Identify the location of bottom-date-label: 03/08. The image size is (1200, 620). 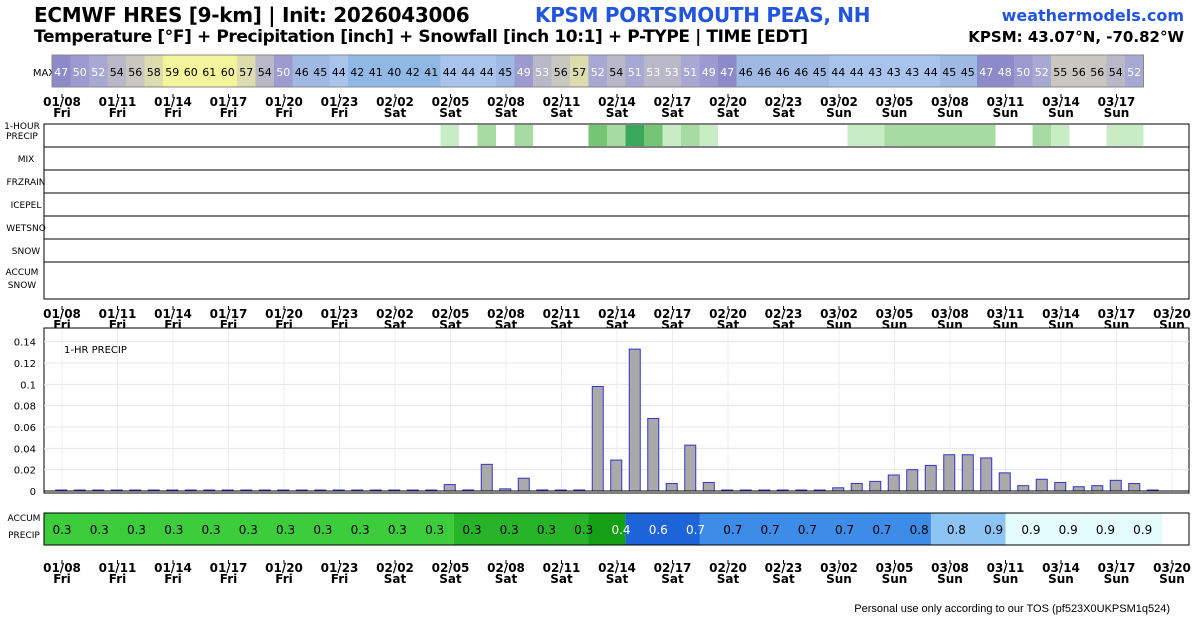
(950, 568).